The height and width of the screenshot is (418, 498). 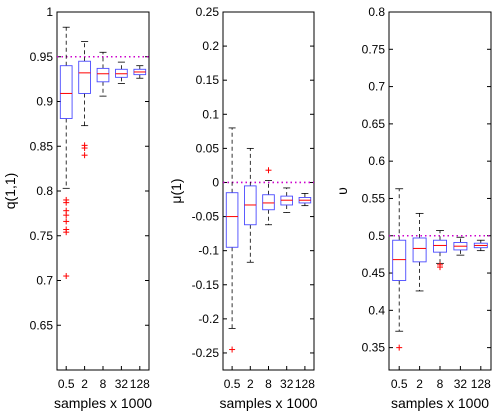 What do you see at coordinates (44, 102) in the screenshot?
I see `y-tick-label: 0.9` at bounding box center [44, 102].